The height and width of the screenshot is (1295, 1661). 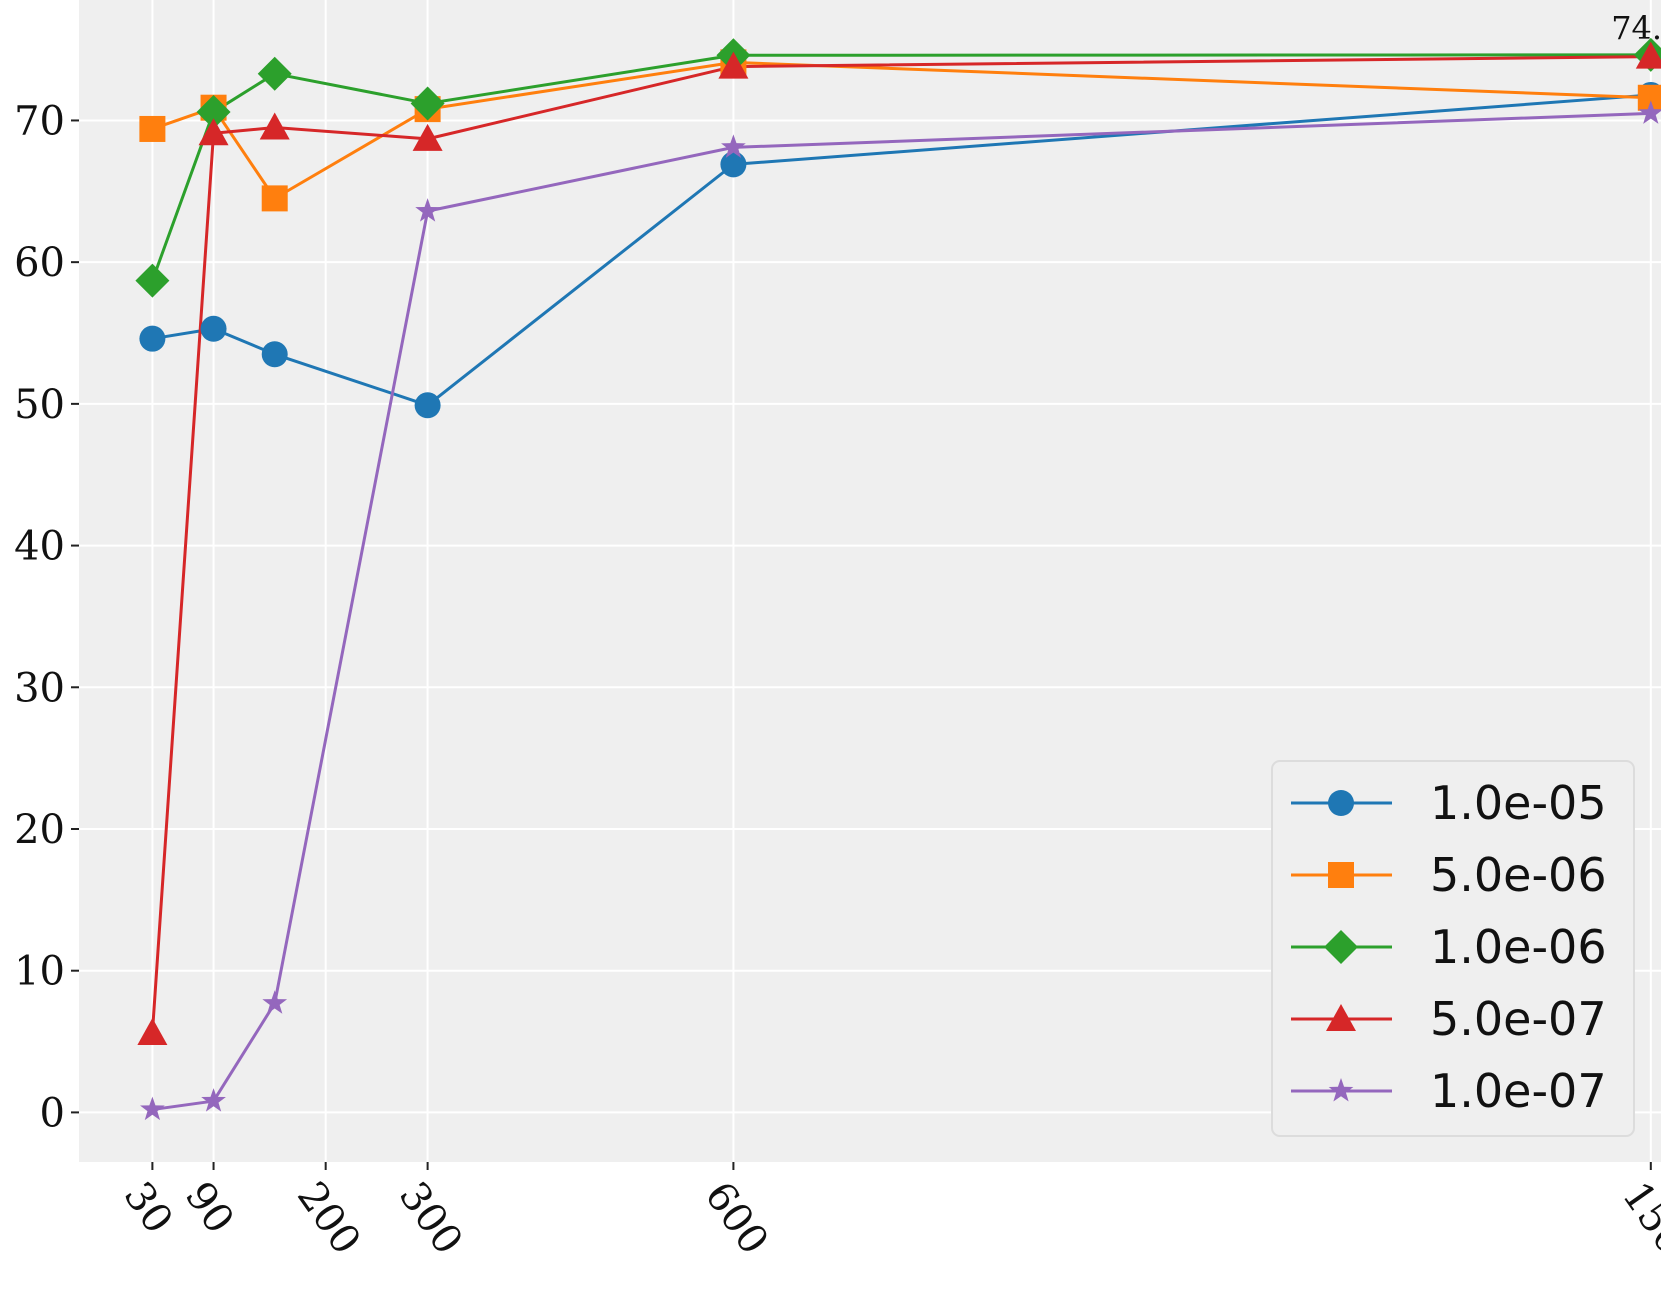 I want to click on annotation-label: 74.63, so click(x=1636, y=28).